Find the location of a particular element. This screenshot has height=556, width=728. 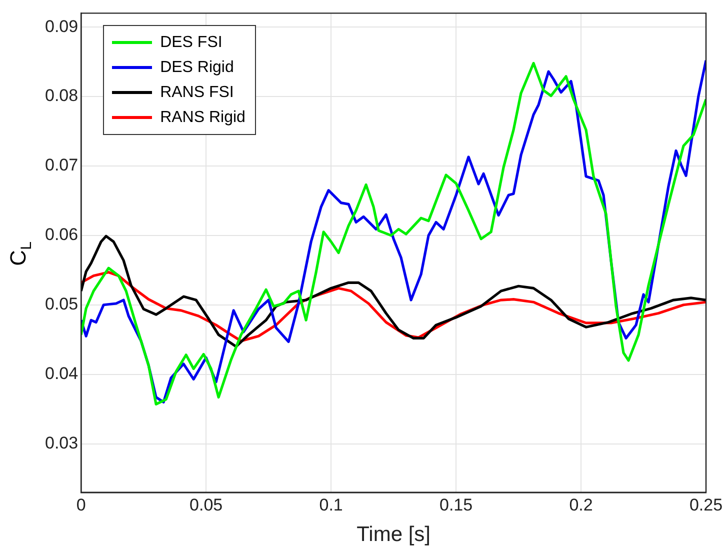

y-tick-label: 0.08 is located at coordinates (61, 96).